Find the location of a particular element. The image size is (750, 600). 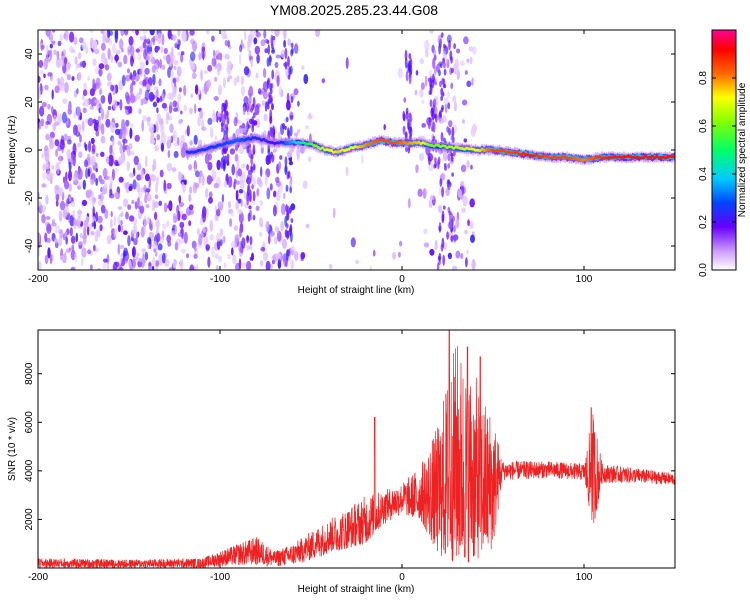

y-tick-label: 20 is located at coordinates (29, 102).